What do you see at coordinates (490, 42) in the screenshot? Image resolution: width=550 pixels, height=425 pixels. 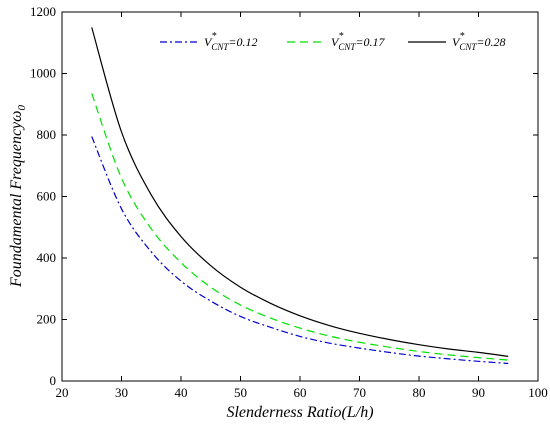 I see `legend-label-value: =0.28` at bounding box center [490, 42].